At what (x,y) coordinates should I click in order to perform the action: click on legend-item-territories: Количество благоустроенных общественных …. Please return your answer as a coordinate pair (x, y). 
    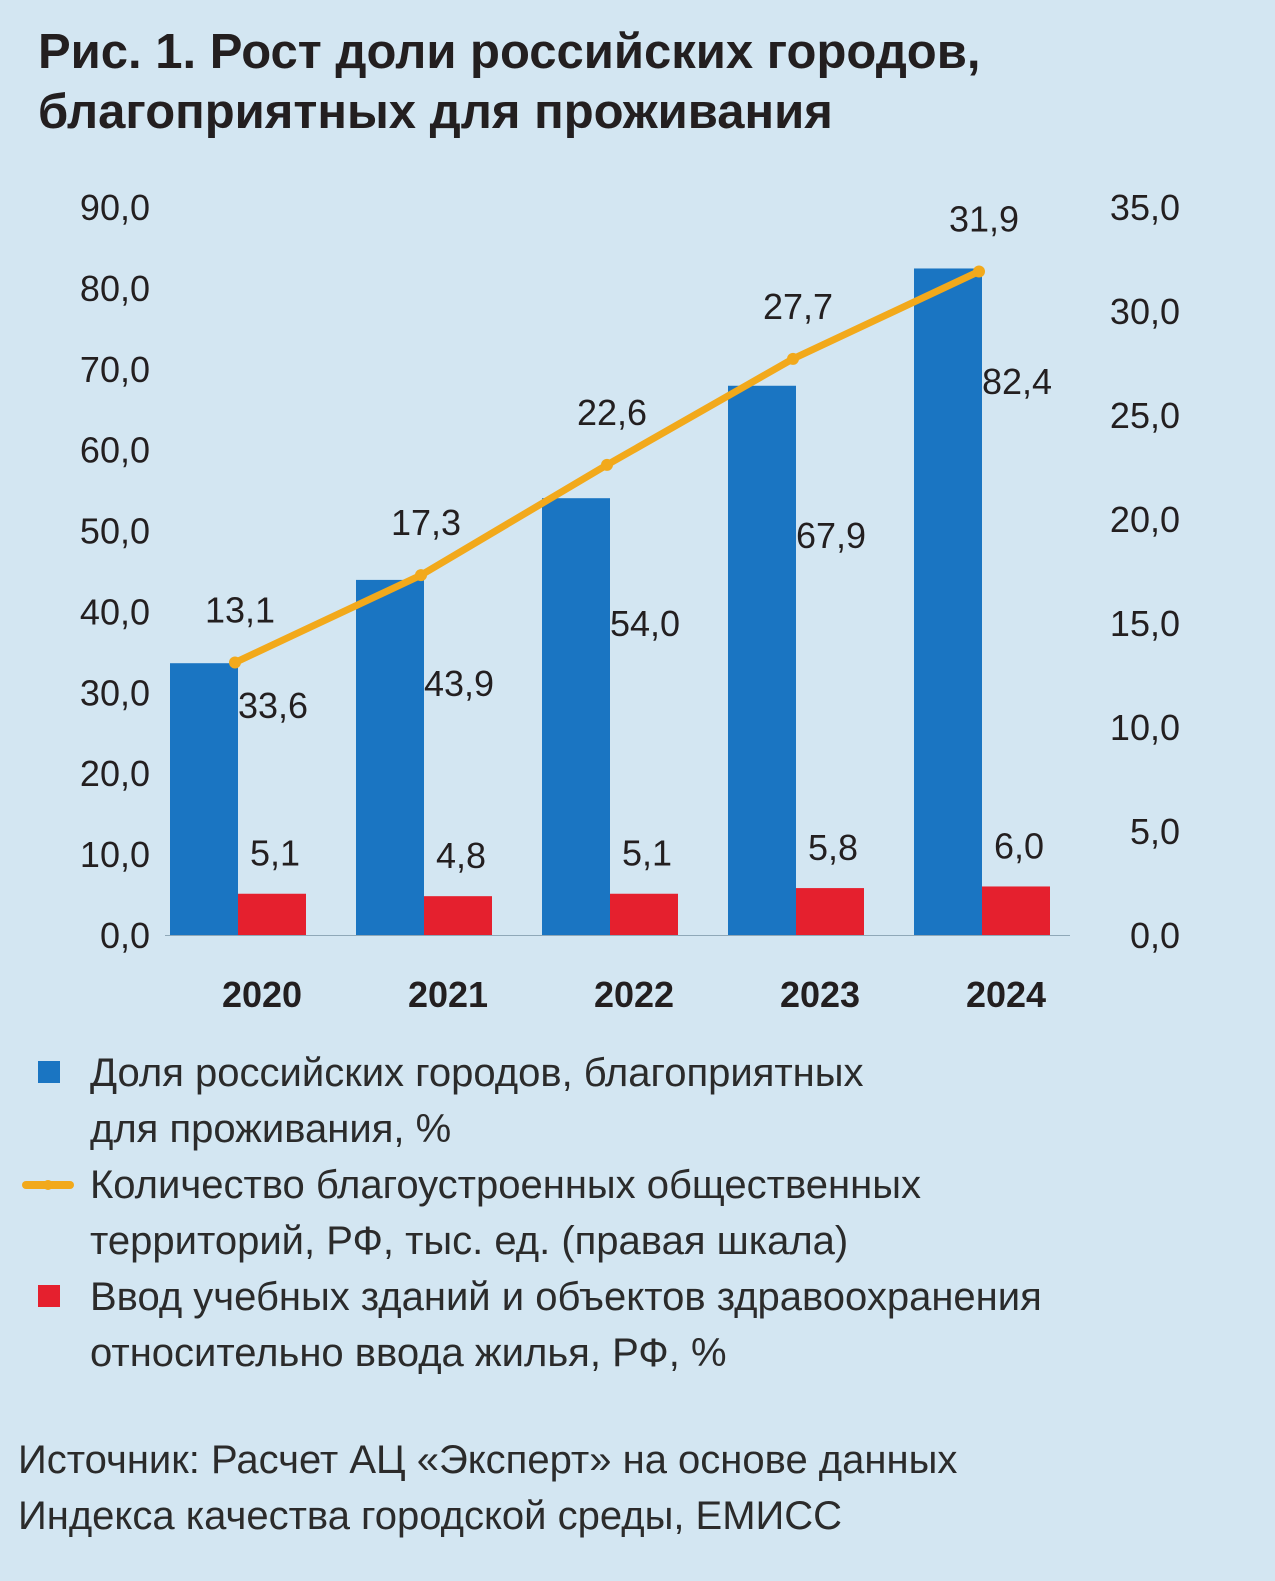
    Looking at the image, I should click on (642, 1213).